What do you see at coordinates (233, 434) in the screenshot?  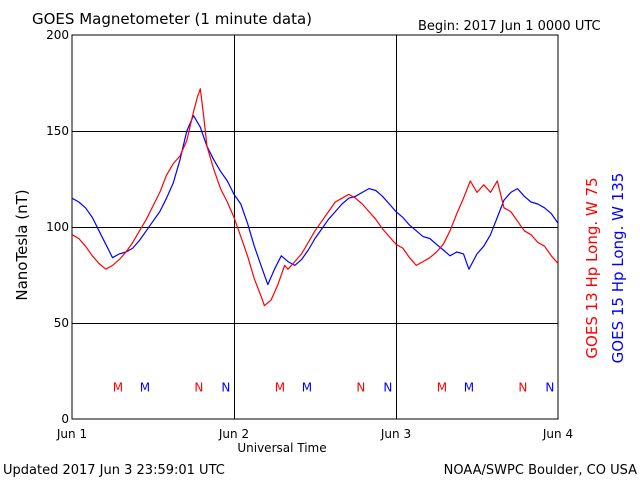 I see `x-tick-label: Jun 2` at bounding box center [233, 434].